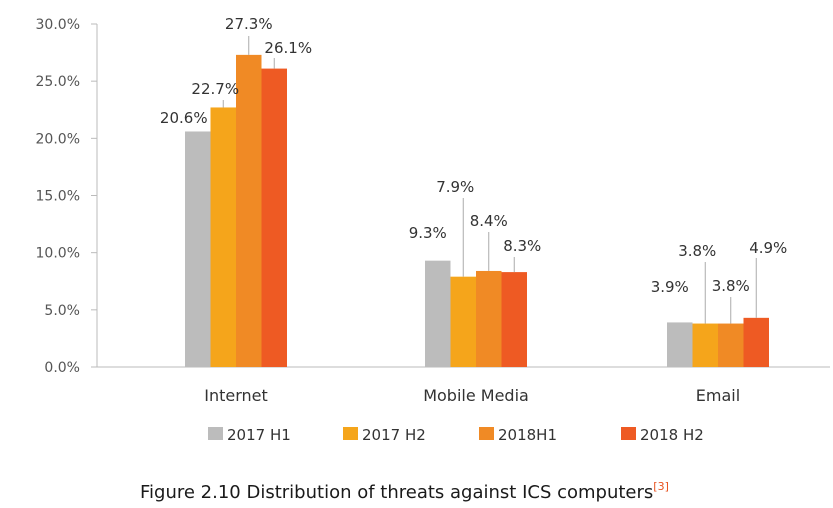  Describe the element at coordinates (215, 89) in the screenshot. I see `data-label: 22.7%` at that location.